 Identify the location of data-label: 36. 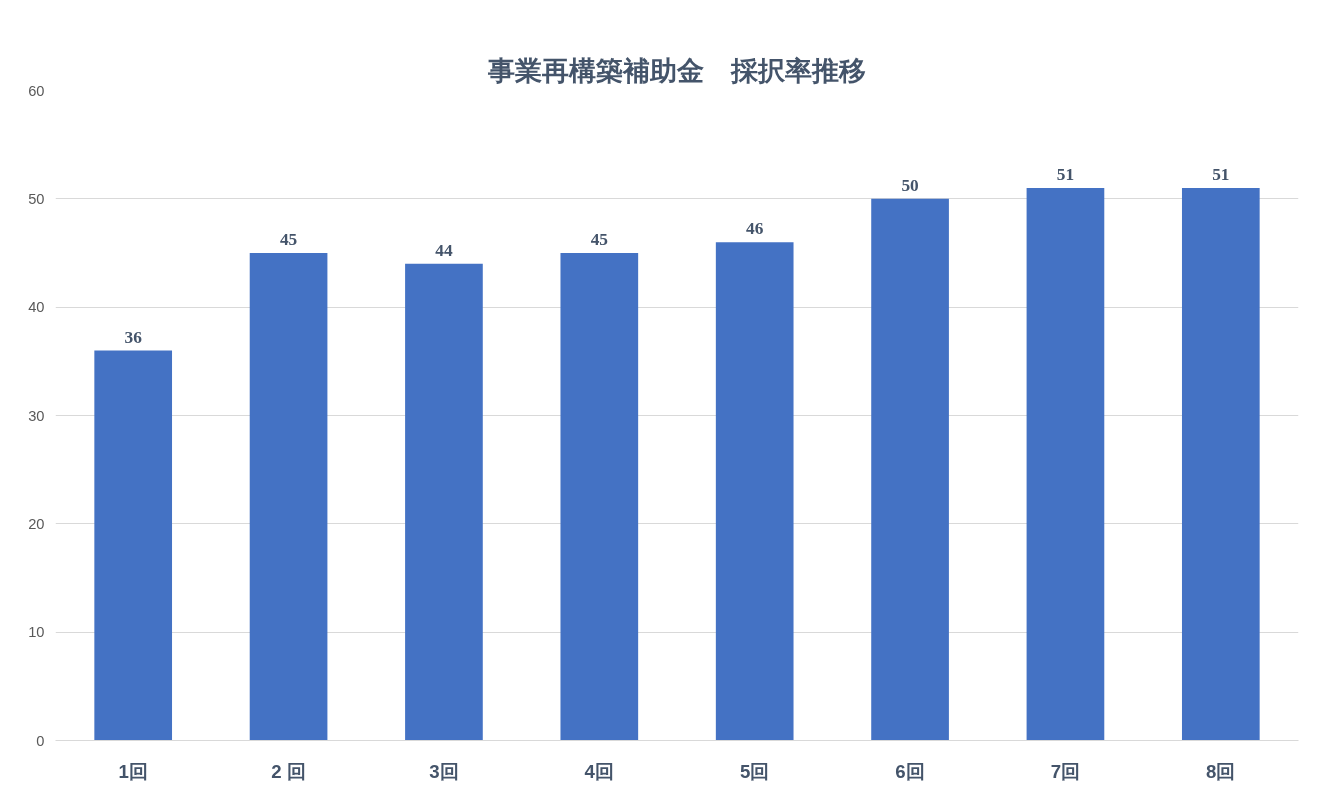
(133, 337).